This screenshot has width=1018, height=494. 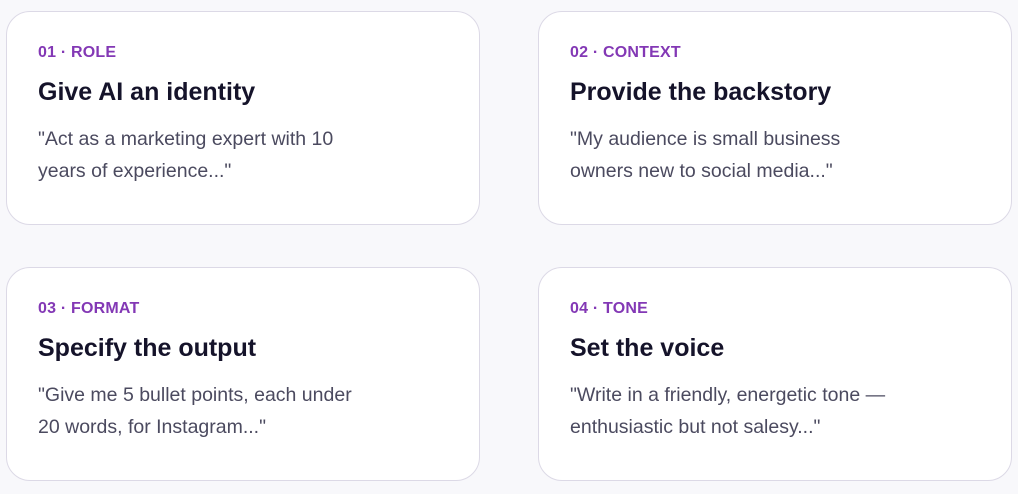 What do you see at coordinates (77, 52) in the screenshot?
I see `card-label: 01 · ROLE` at bounding box center [77, 52].